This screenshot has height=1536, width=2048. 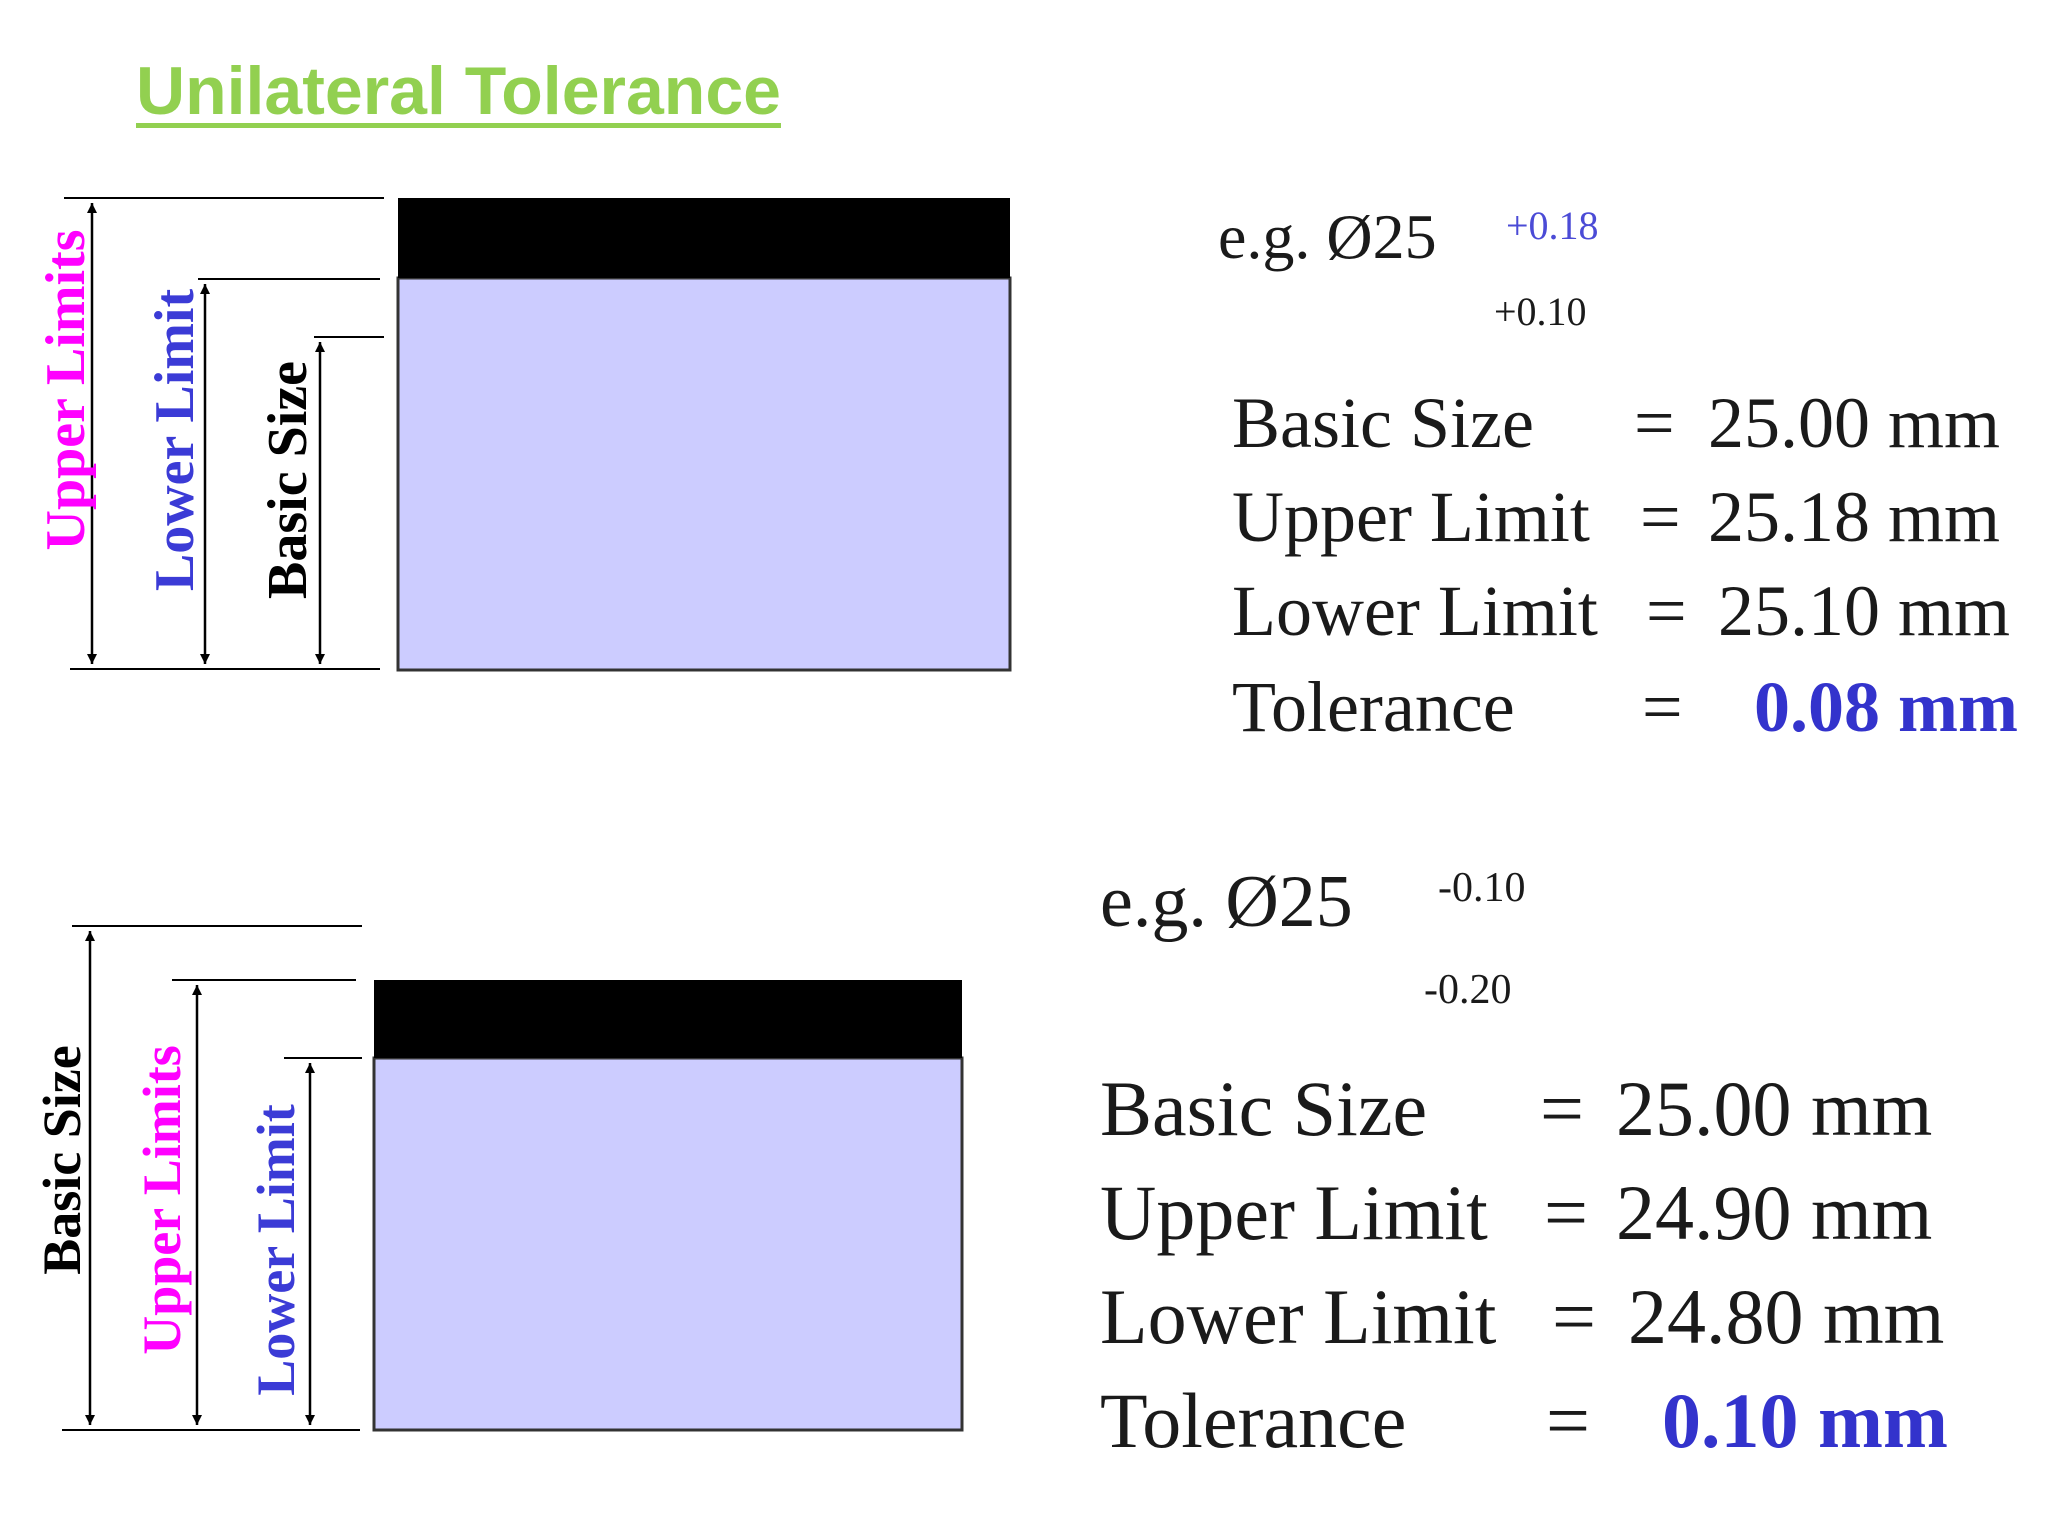 I want to click on upper-deviation: -0.10, so click(x=1482, y=888).